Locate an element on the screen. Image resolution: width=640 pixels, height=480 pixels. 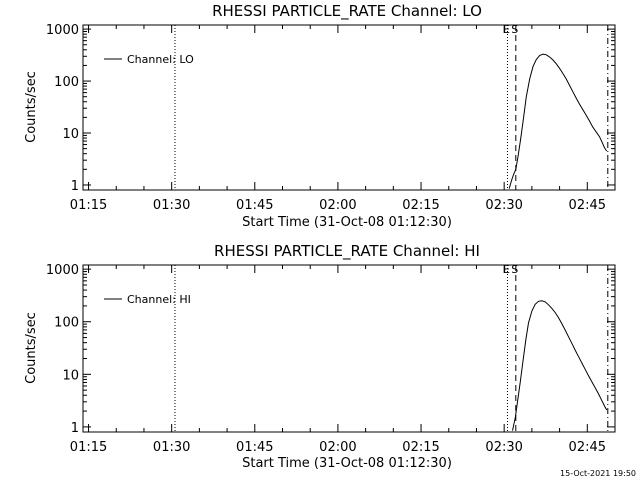
generation-timestamp: 15-Oct-2021 19:50 is located at coordinates (598, 473).